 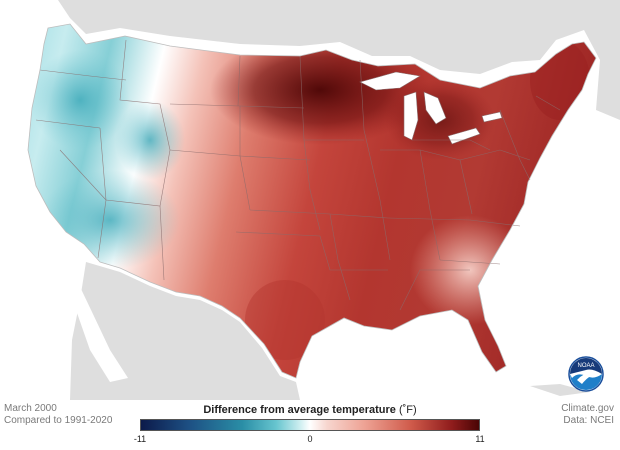 I want to click on legend-title-text: Difference from average temperature, so click(x=299, y=410).